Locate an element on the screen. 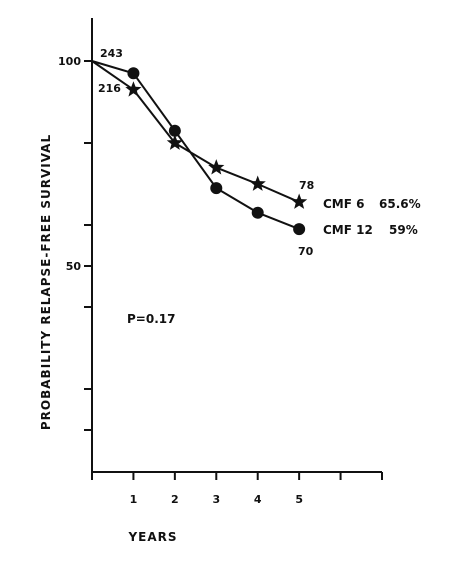  series-name-cmf-6: CMF 6 is located at coordinates (343, 204).